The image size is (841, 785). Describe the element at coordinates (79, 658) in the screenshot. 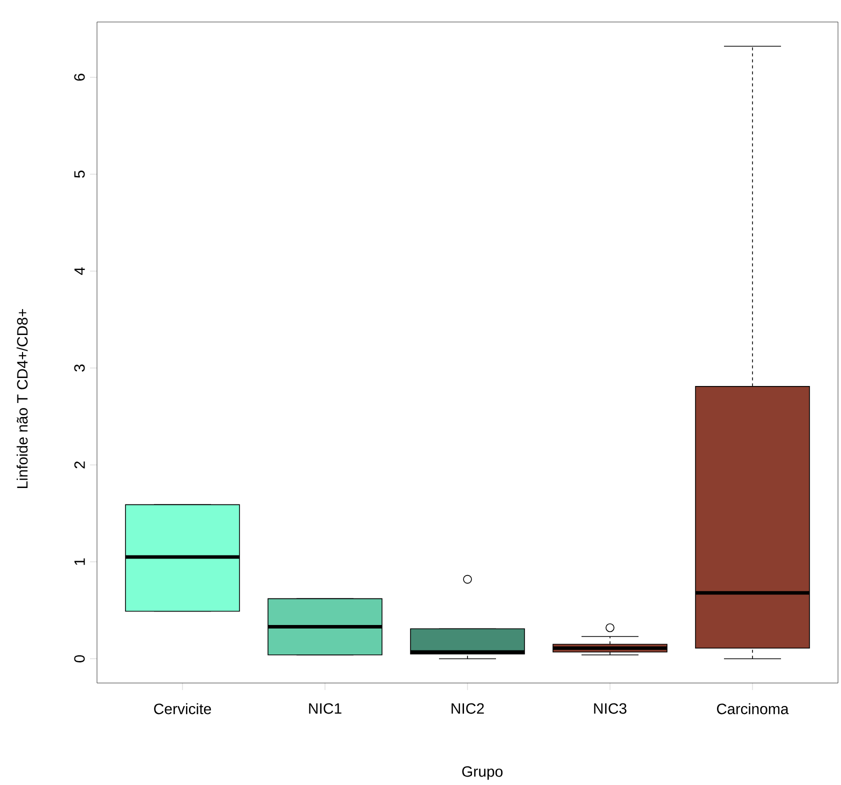

I see `y-tick-label: 0` at that location.